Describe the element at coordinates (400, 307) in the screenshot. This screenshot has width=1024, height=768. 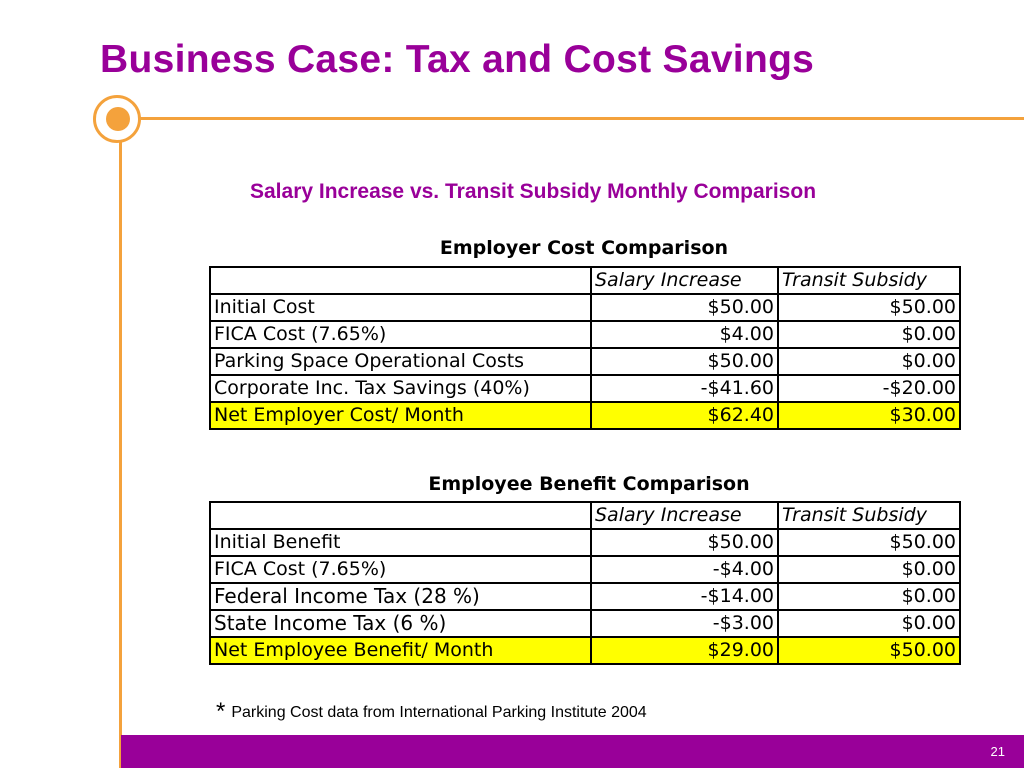
I see `row-label: Initial Cost` at that location.